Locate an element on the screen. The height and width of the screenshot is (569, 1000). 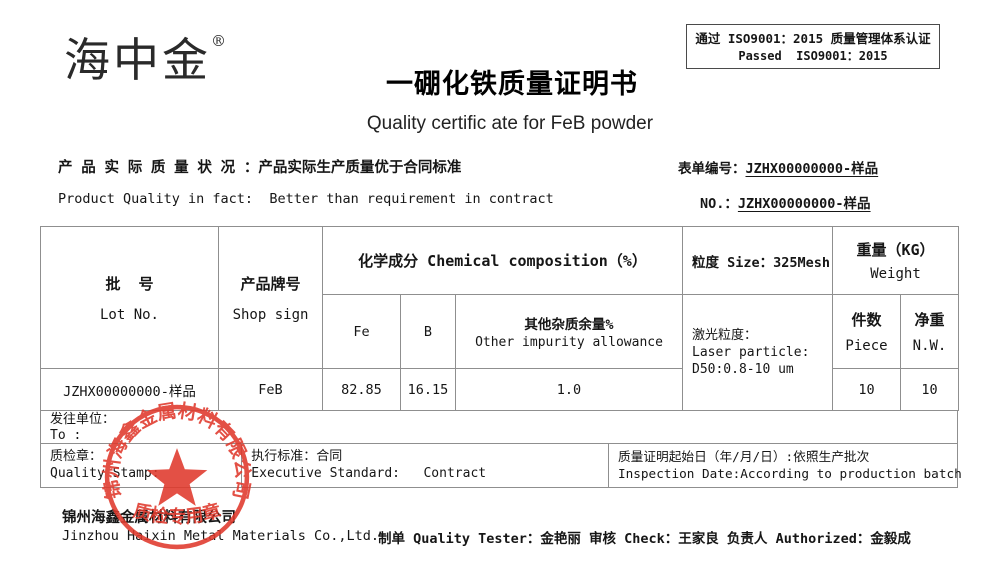
iso-line-en: Passed ISO9001：2015 is located at coordinates (813, 56).